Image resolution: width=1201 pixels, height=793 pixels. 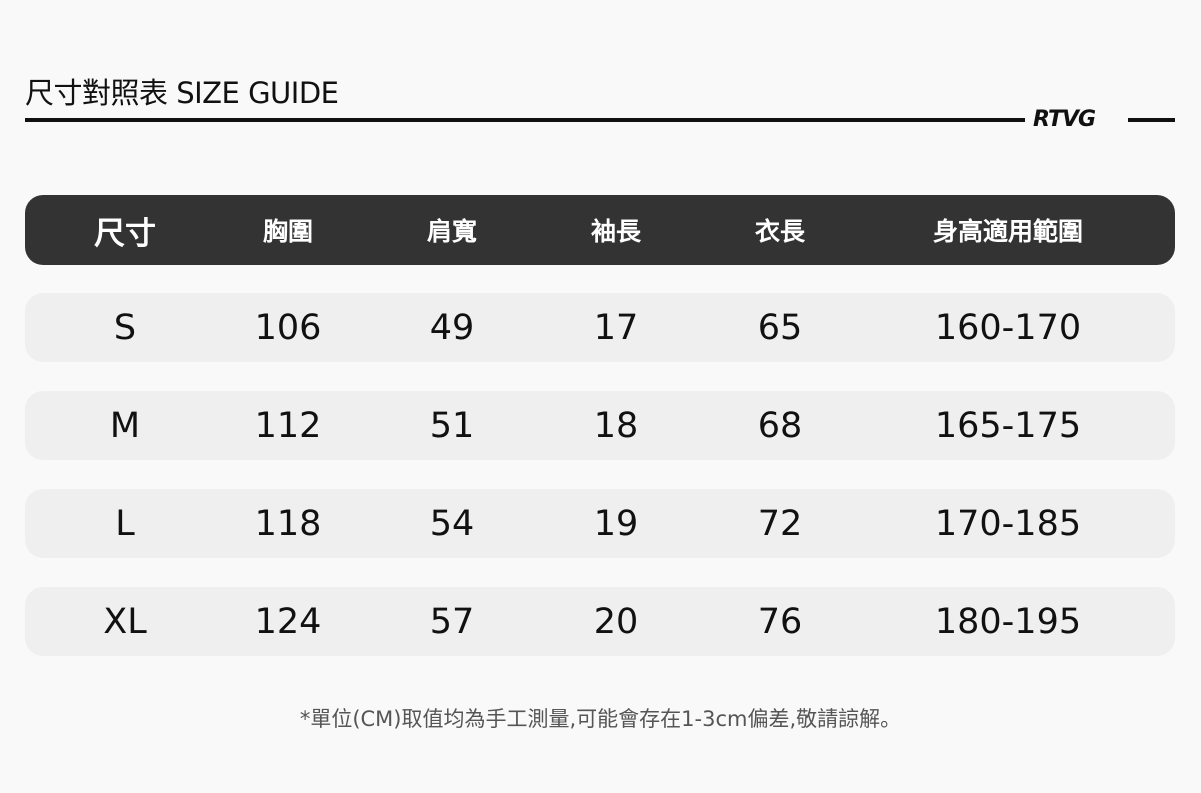 I want to click on column-header: 袖長, so click(x=616, y=231).